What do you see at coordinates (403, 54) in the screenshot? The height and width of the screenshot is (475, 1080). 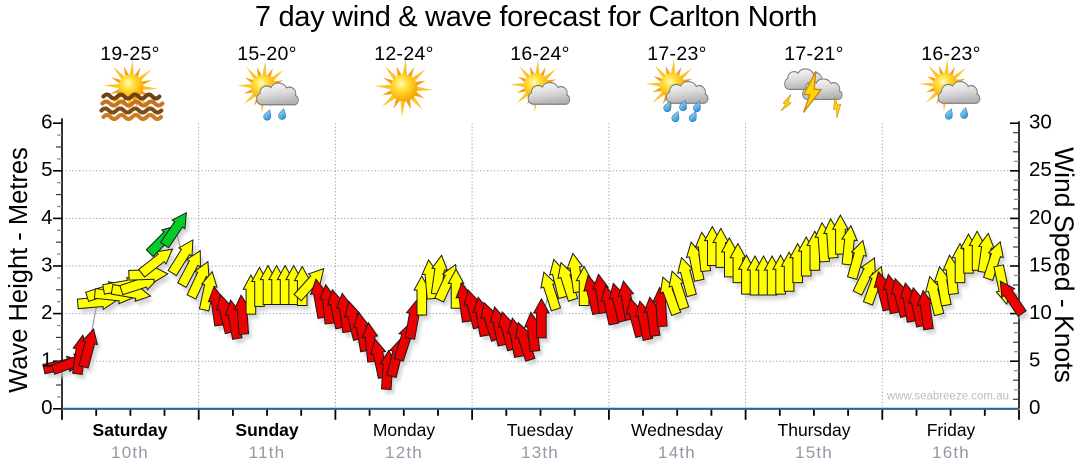 I see `svg-text: 12-24°` at bounding box center [403, 54].